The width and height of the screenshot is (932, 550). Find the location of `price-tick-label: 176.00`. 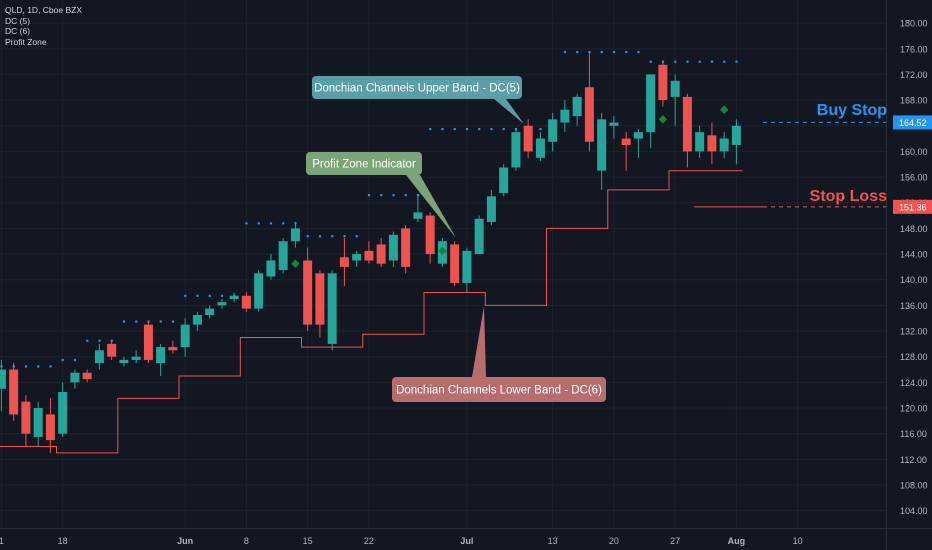

price-tick-label: 176.00 is located at coordinates (914, 49).